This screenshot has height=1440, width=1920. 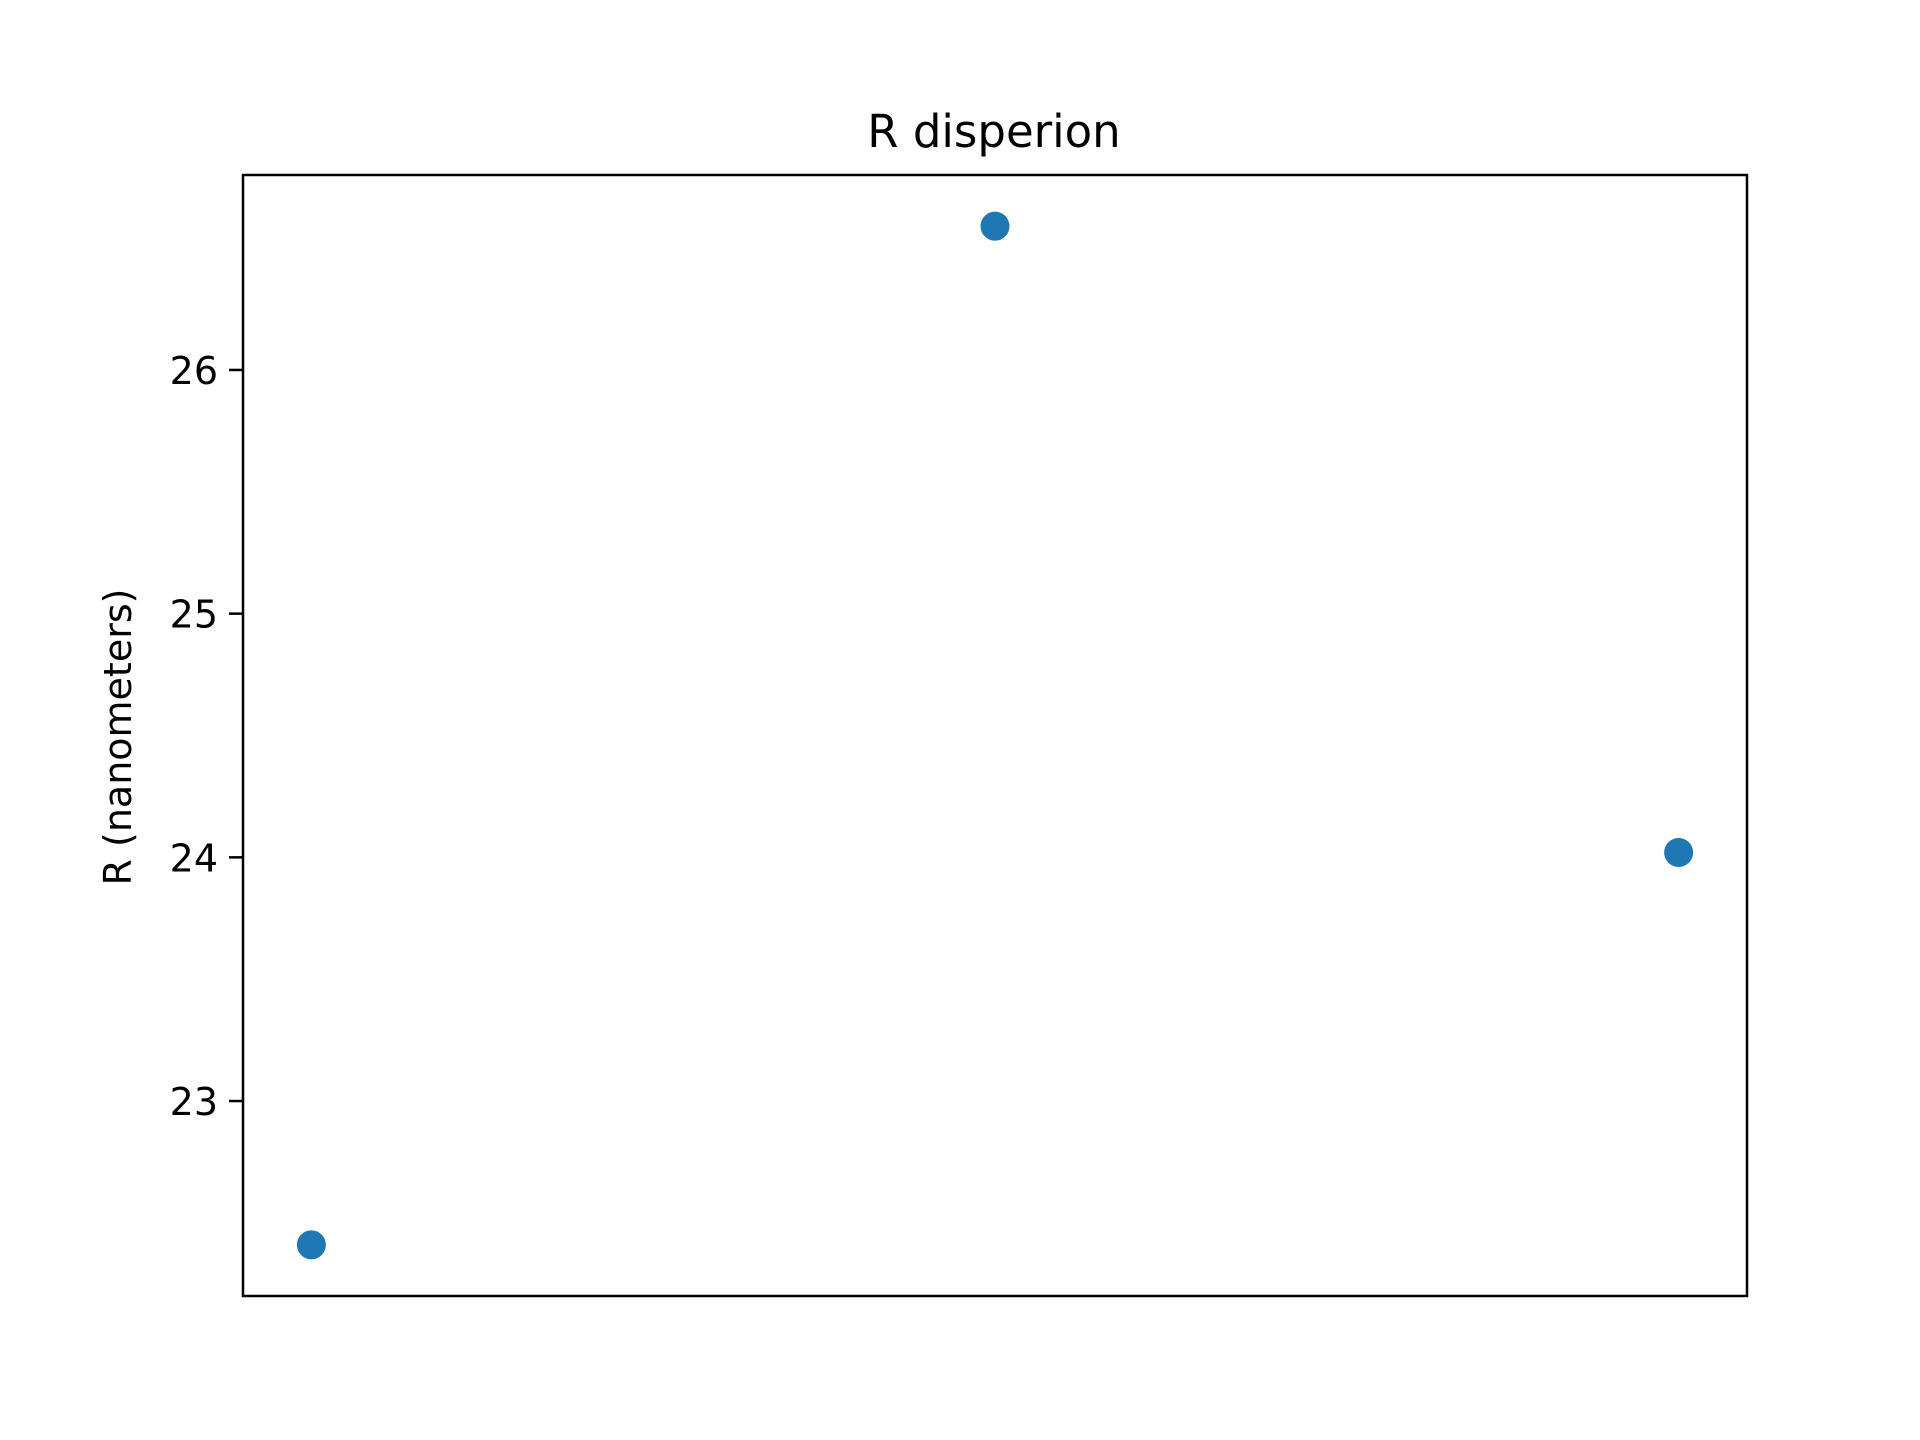 What do you see at coordinates (194, 371) in the screenshot?
I see `y-tick-label: 26` at bounding box center [194, 371].